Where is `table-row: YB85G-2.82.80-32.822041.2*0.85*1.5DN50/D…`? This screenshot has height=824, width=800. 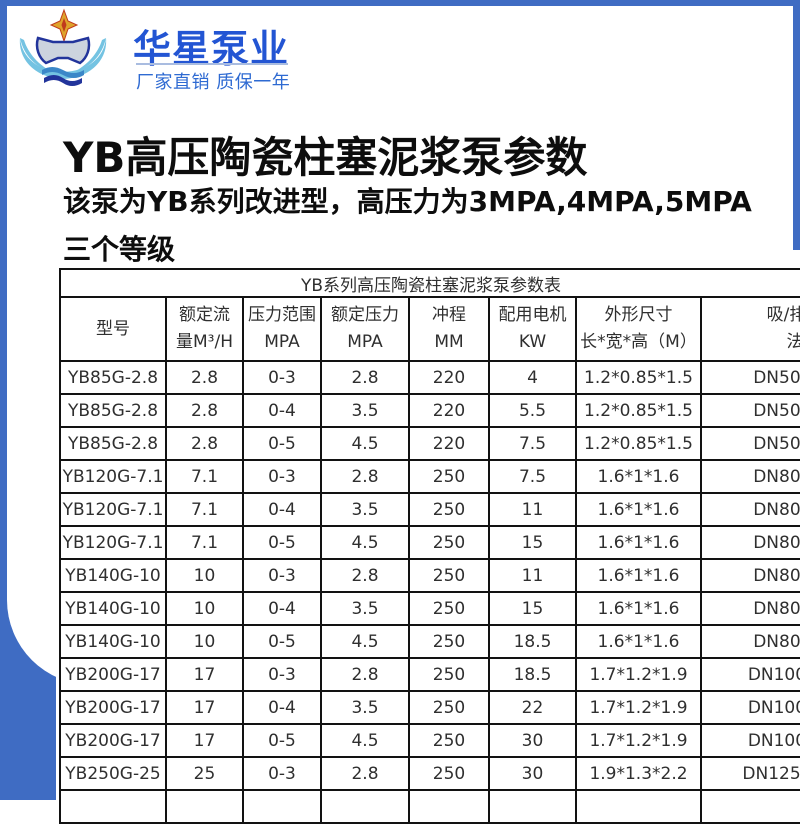 table-row: YB85G-2.82.80-32.822041.2*0.85*1.5DN50/D… is located at coordinates (429, 377).